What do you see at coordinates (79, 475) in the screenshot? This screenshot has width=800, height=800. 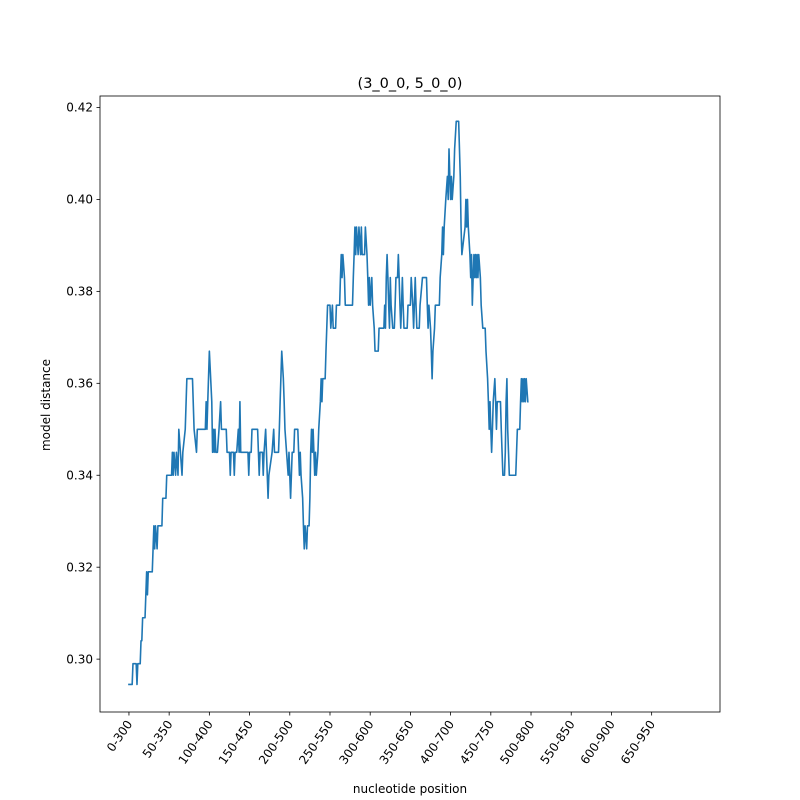 I see `y-tick-label: 0.34` at bounding box center [79, 475].